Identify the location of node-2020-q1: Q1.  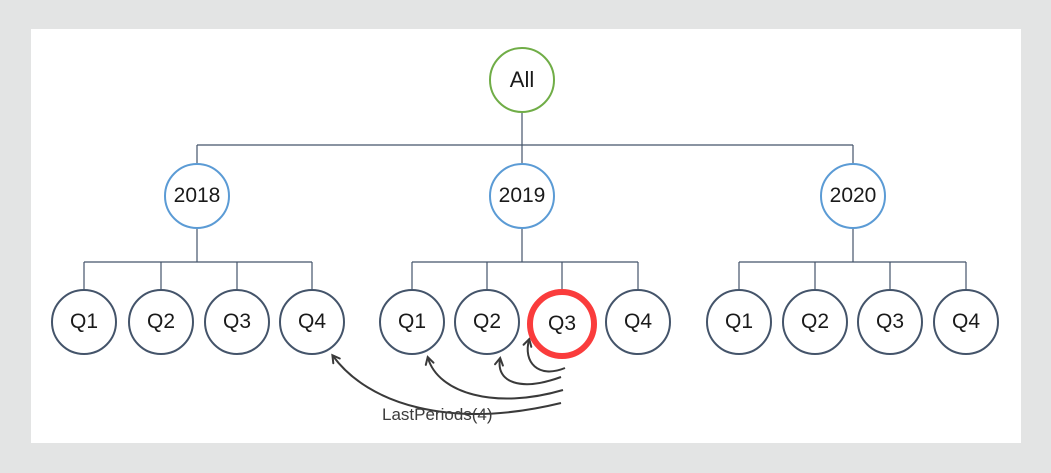
(739, 322).